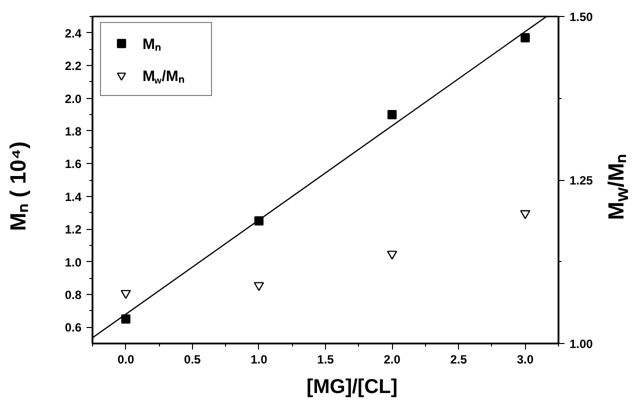 The height and width of the screenshot is (402, 634). What do you see at coordinates (151, 44) in the screenshot?
I see `legend-label: Mₙ` at bounding box center [151, 44].